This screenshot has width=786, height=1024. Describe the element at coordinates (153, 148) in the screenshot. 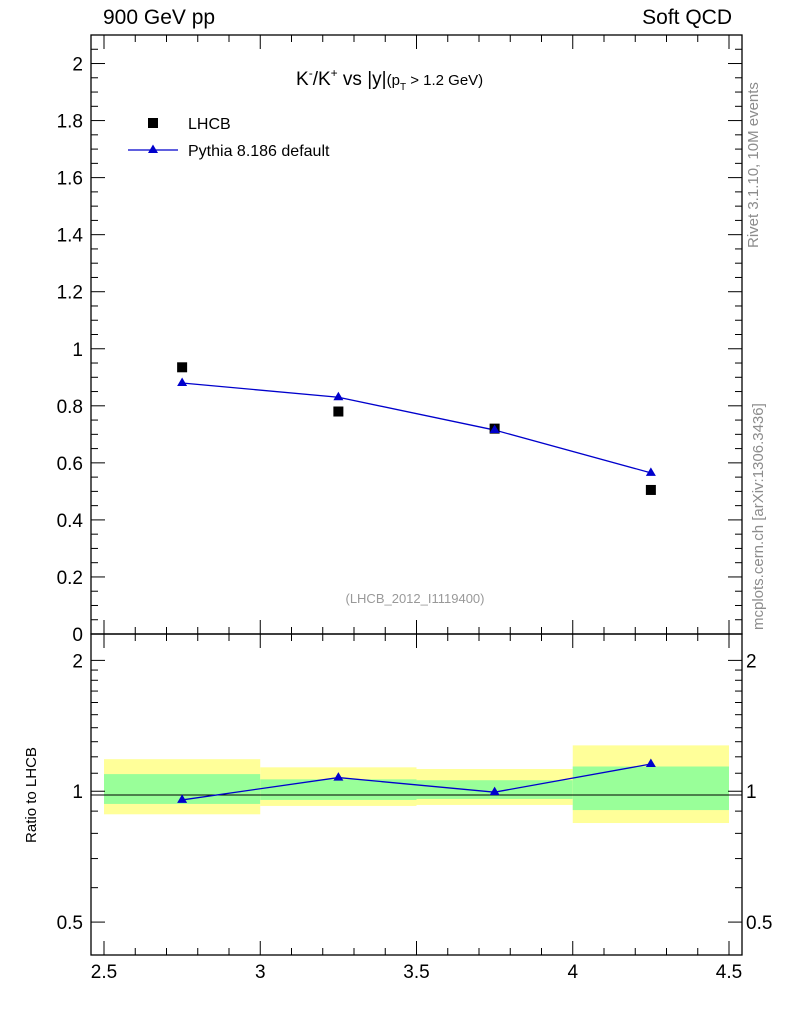

I see `legend-marker-pythia` at that location.